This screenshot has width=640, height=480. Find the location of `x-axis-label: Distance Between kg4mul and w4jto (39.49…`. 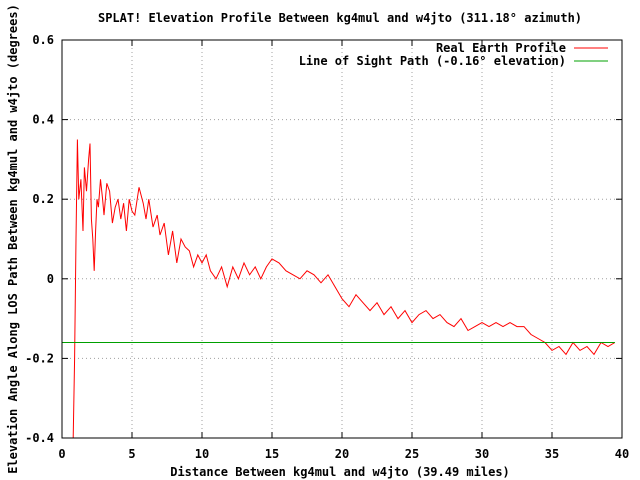

x-axis-label: Distance Between kg4mul and w4jto (39.49… is located at coordinates (340, 472).